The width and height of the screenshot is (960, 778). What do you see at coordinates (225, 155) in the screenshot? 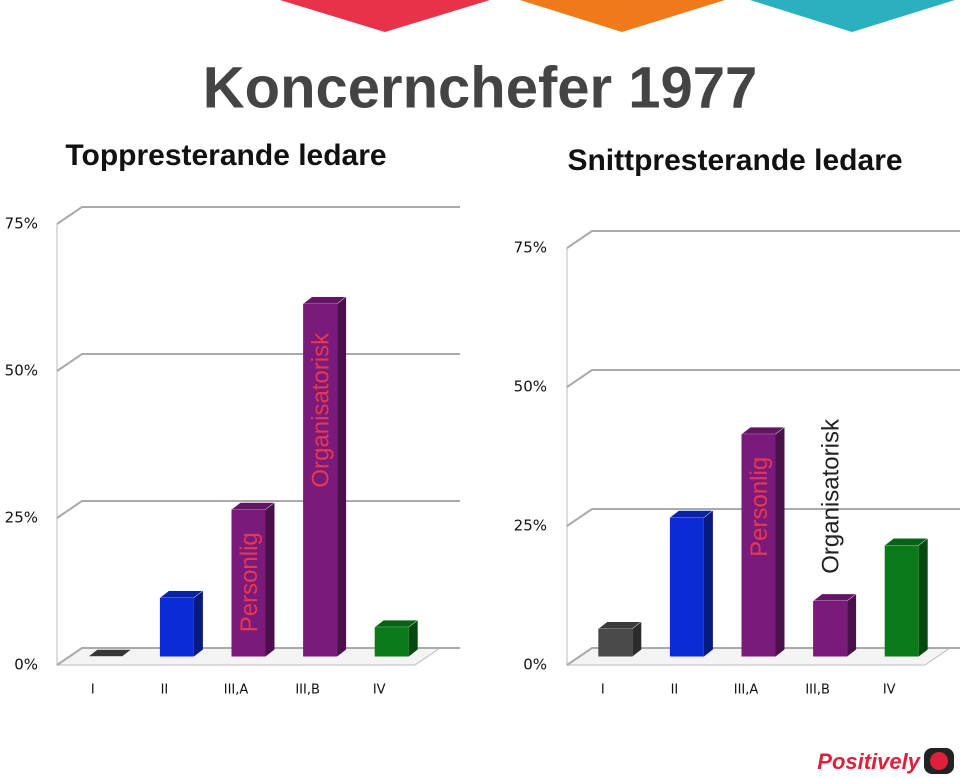
I see `chart-title: Toppresterande ledare` at bounding box center [225, 155].